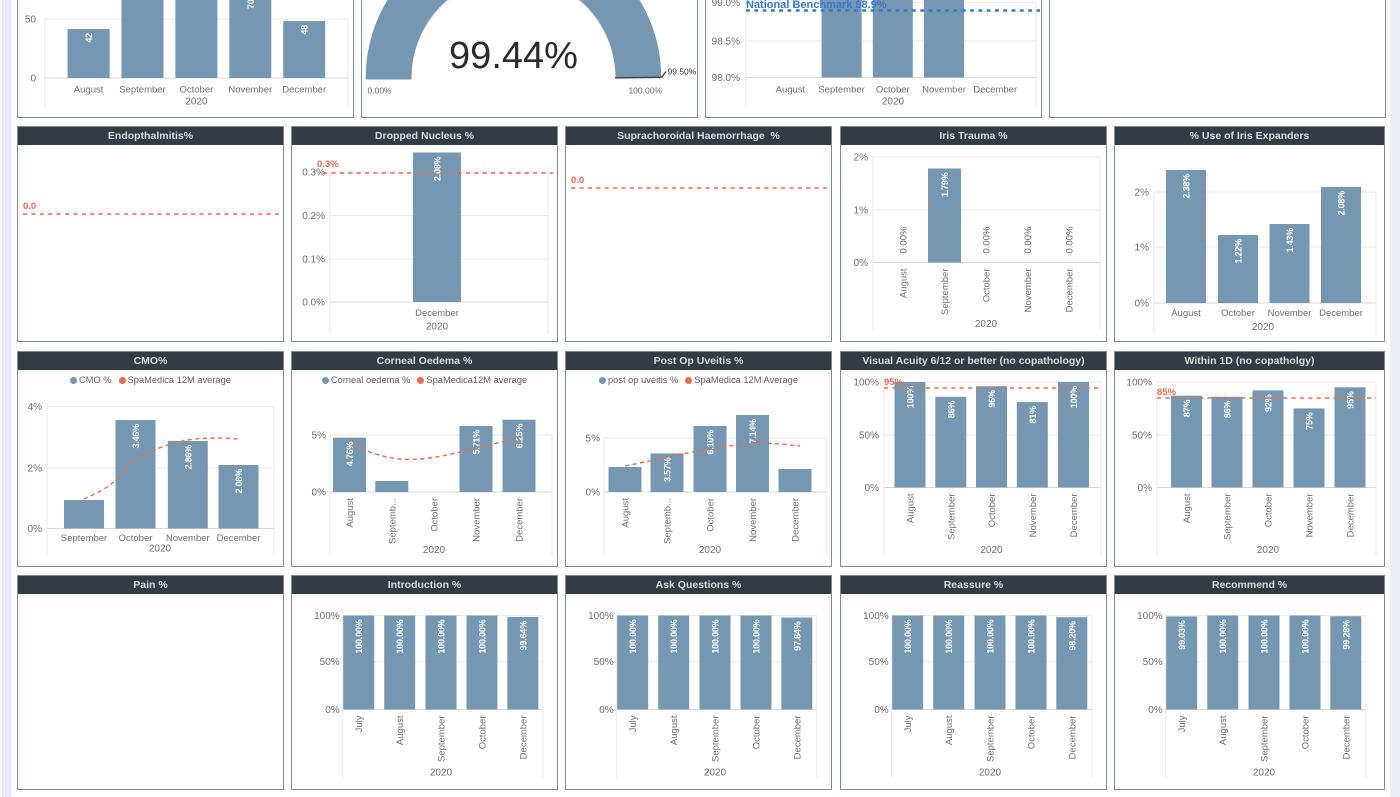  Describe the element at coordinates (1187, 409) in the screenshot. I see `svg-text: 87%` at that location.